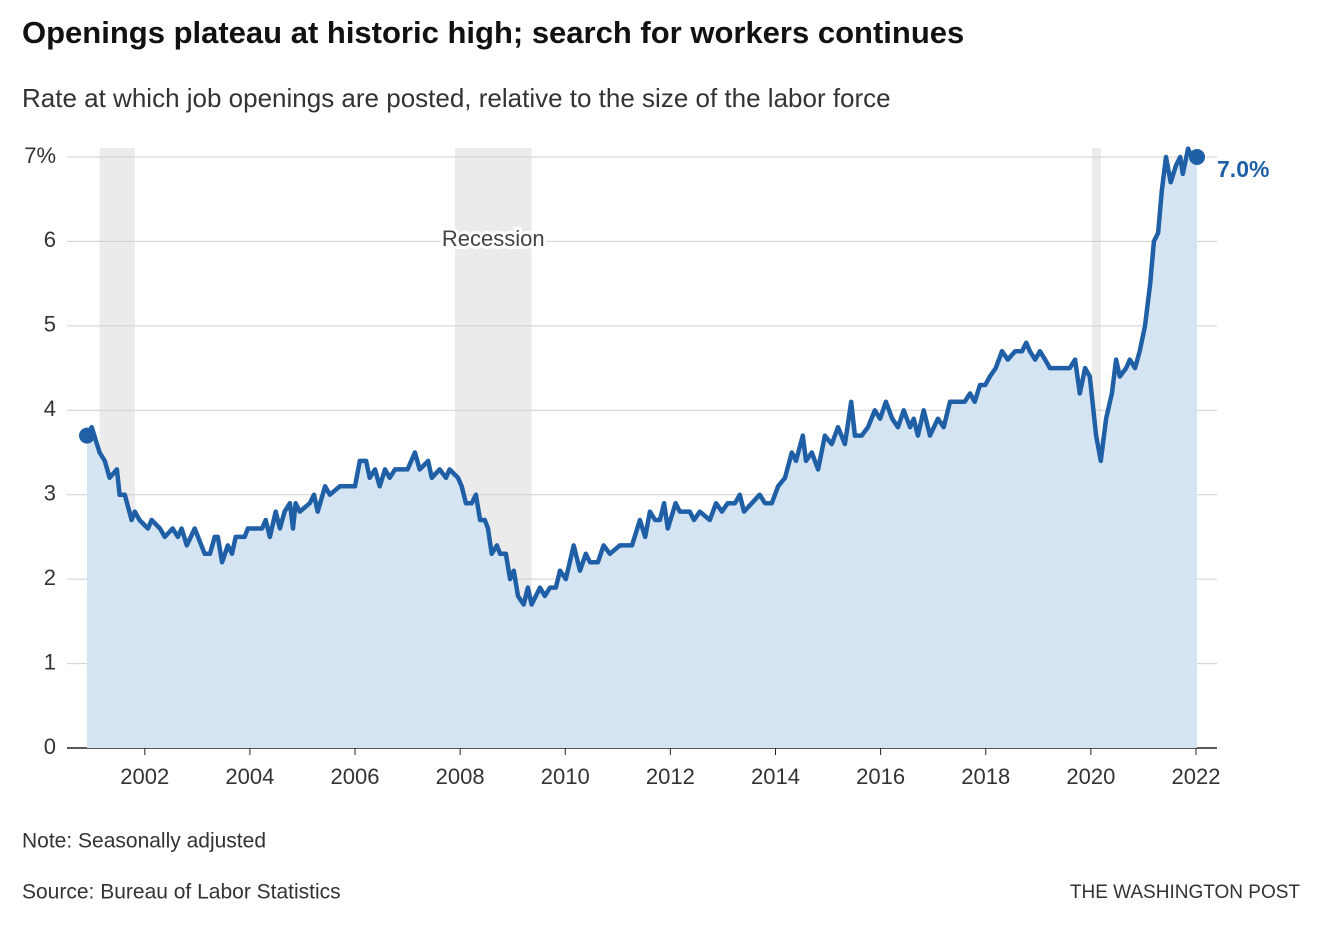  What do you see at coordinates (880, 776) in the screenshot?
I see `x-tick-label: 2016` at bounding box center [880, 776].